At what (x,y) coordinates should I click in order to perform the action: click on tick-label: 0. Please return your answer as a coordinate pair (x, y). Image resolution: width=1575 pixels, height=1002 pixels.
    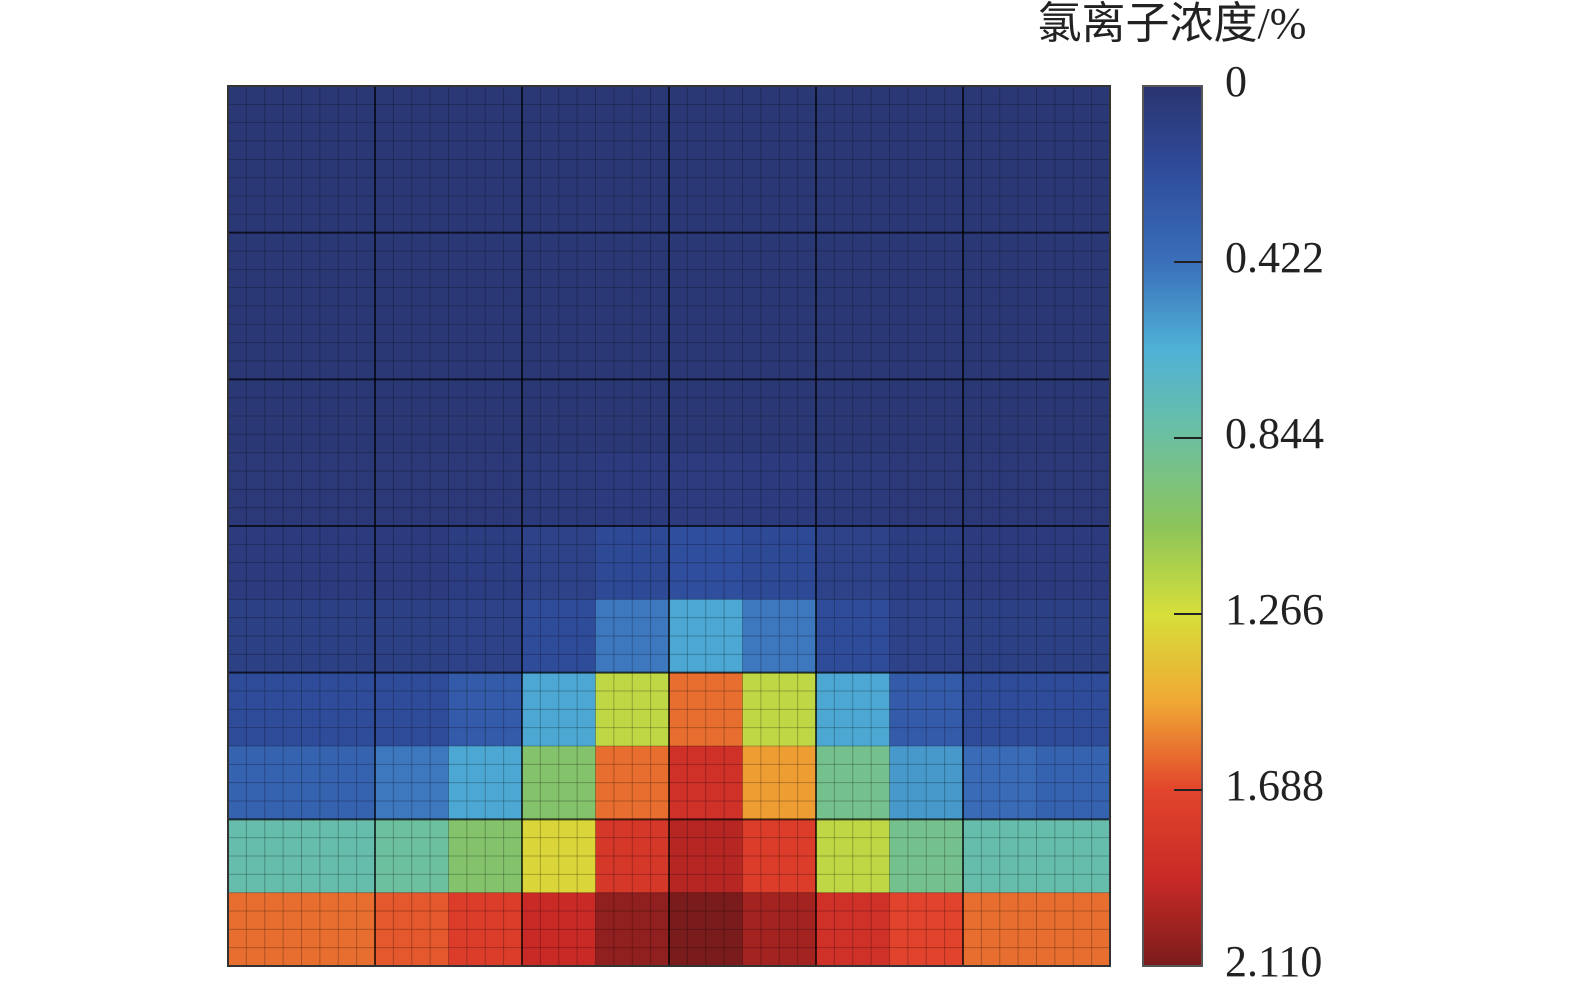
    Looking at the image, I should click on (1236, 81).